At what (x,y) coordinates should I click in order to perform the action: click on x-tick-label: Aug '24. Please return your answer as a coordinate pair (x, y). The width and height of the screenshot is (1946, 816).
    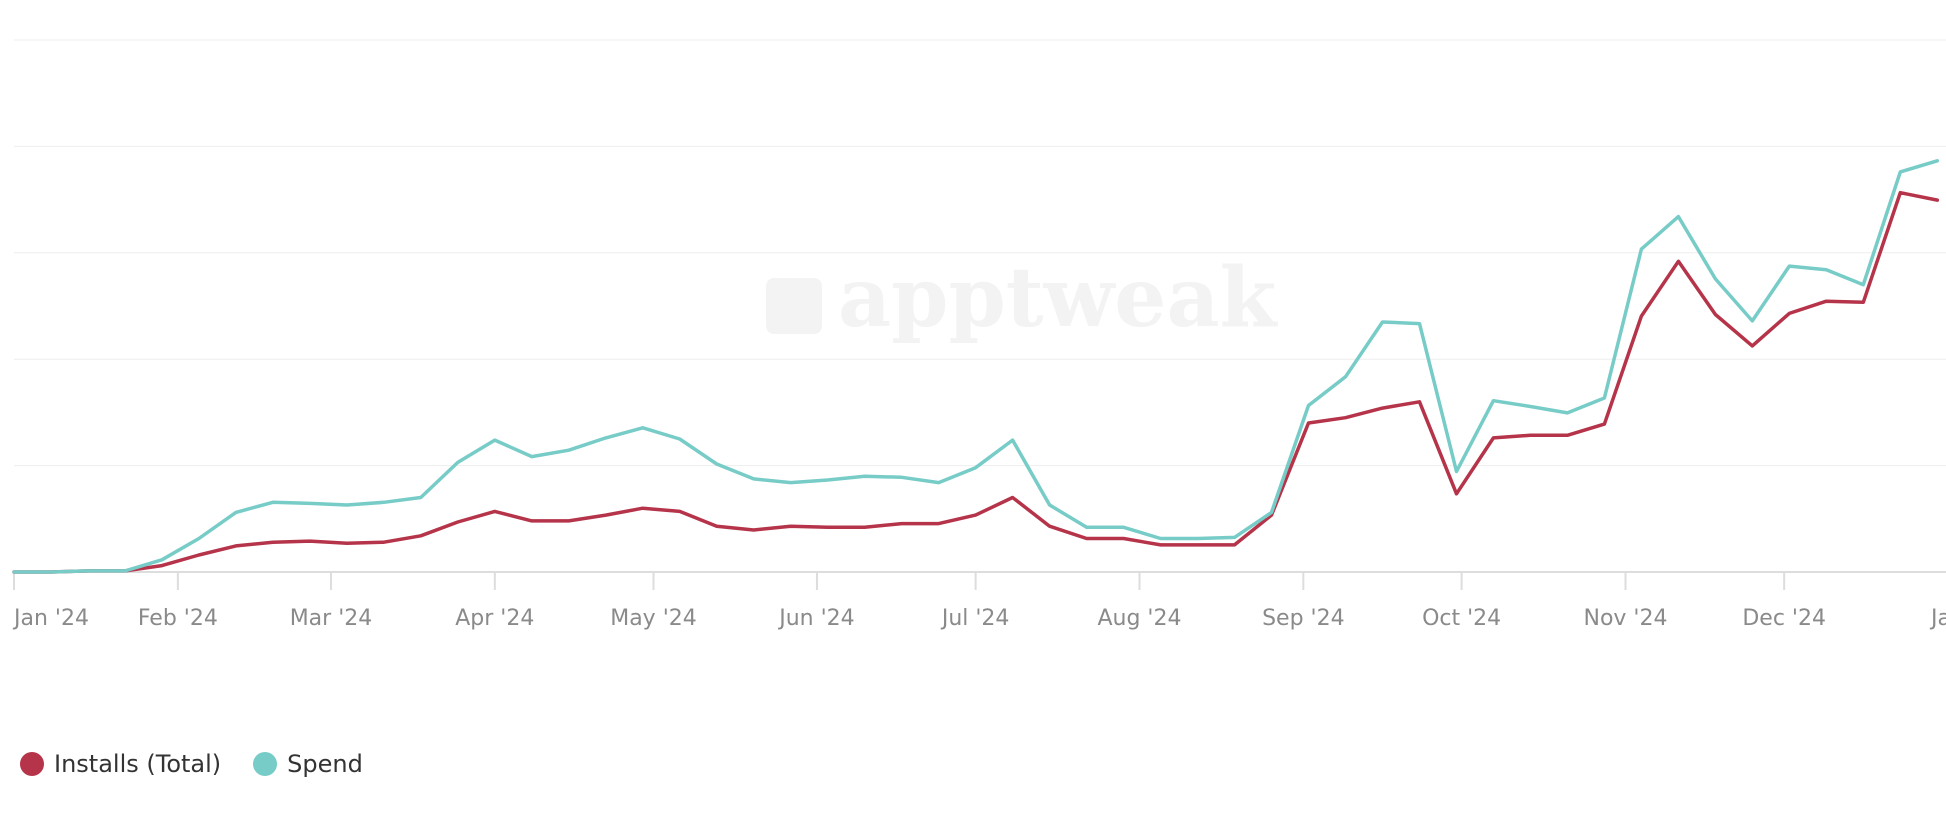
    Looking at the image, I should click on (1139, 618).